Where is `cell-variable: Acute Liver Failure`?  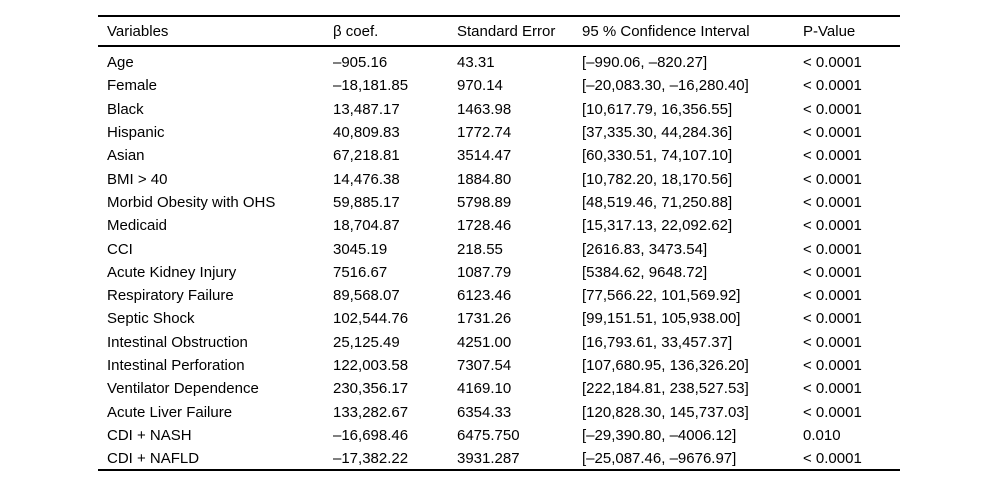
cell-variable: Acute Liver Failure is located at coordinates (170, 412).